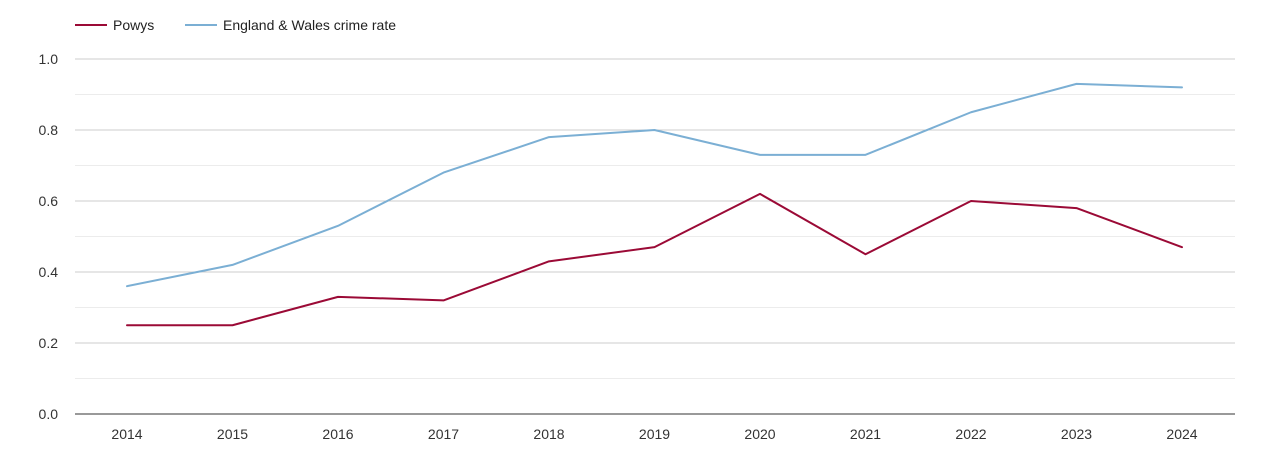  What do you see at coordinates (309, 25) in the screenshot?
I see `legend-label-england-wales: England & Wales crime rate` at bounding box center [309, 25].